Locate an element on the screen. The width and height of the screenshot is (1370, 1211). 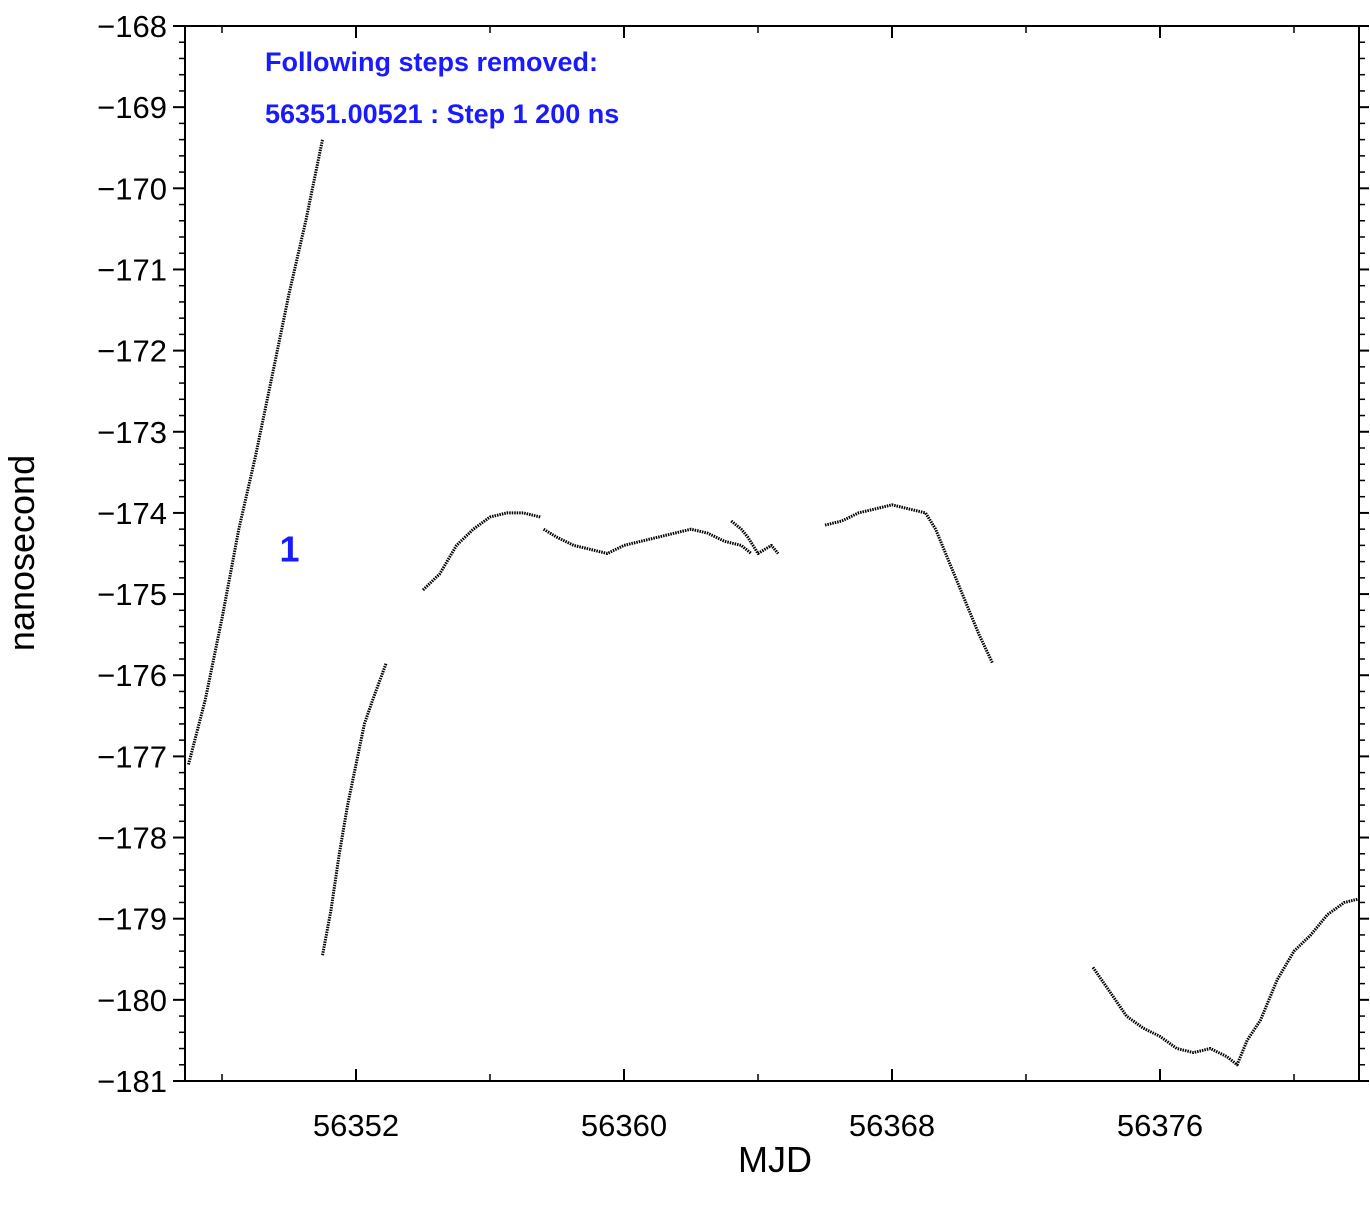
y-tick-label: −175 is located at coordinates (132, 594).